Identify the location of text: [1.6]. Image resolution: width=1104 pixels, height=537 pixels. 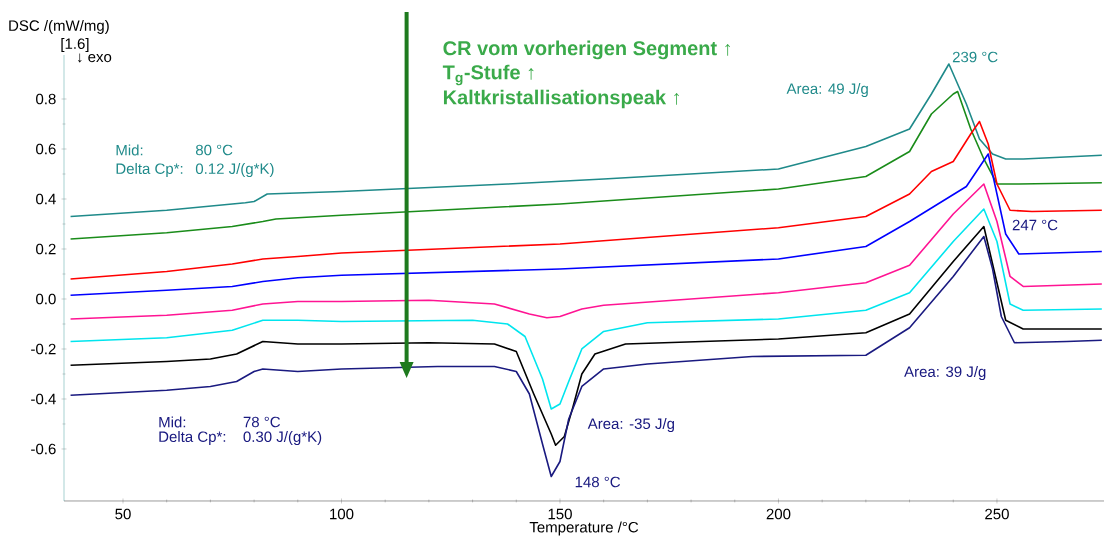
(75, 45).